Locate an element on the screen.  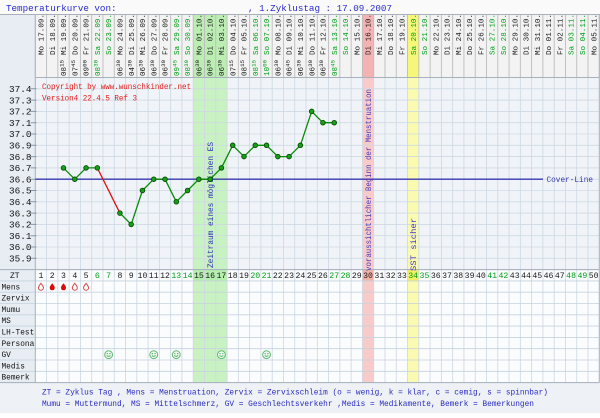
svg-text: Mo 22.10. is located at coordinates (437, 34).